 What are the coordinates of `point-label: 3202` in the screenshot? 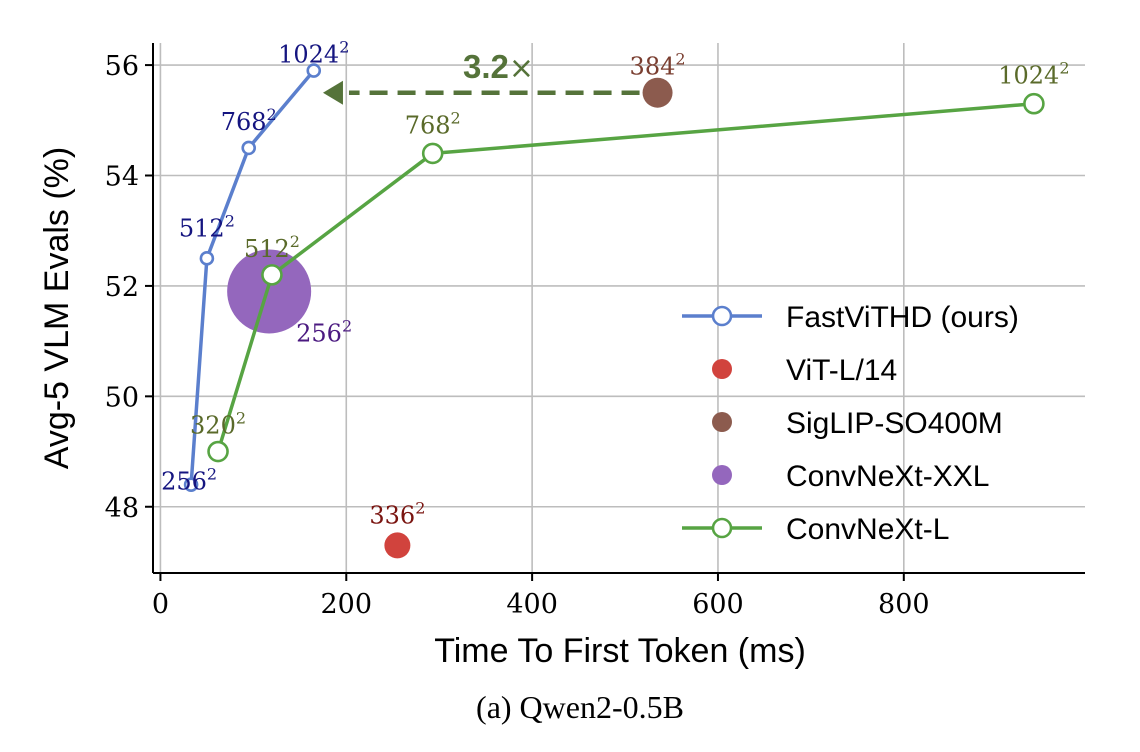 It's located at (218, 424).